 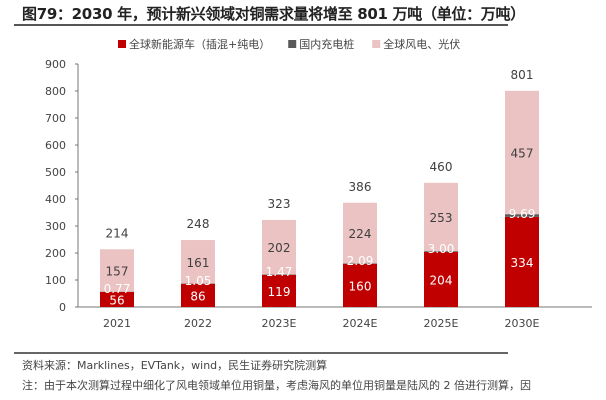 I want to click on y-tick-label: 100, so click(x=55, y=280).